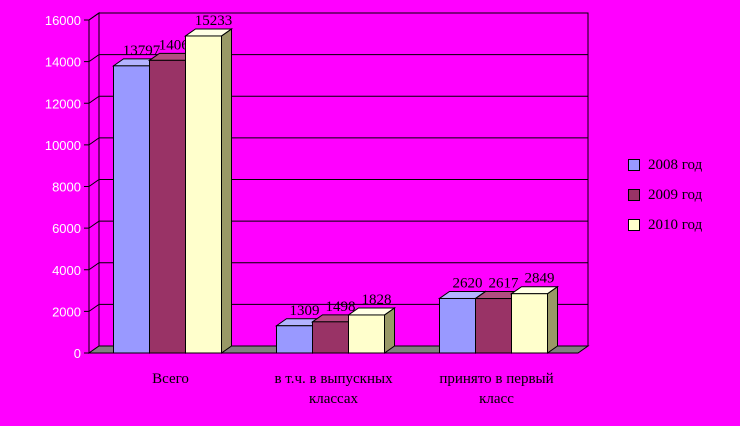  Describe the element at coordinates (142, 51) in the screenshot. I see `data-label: 13797` at that location.